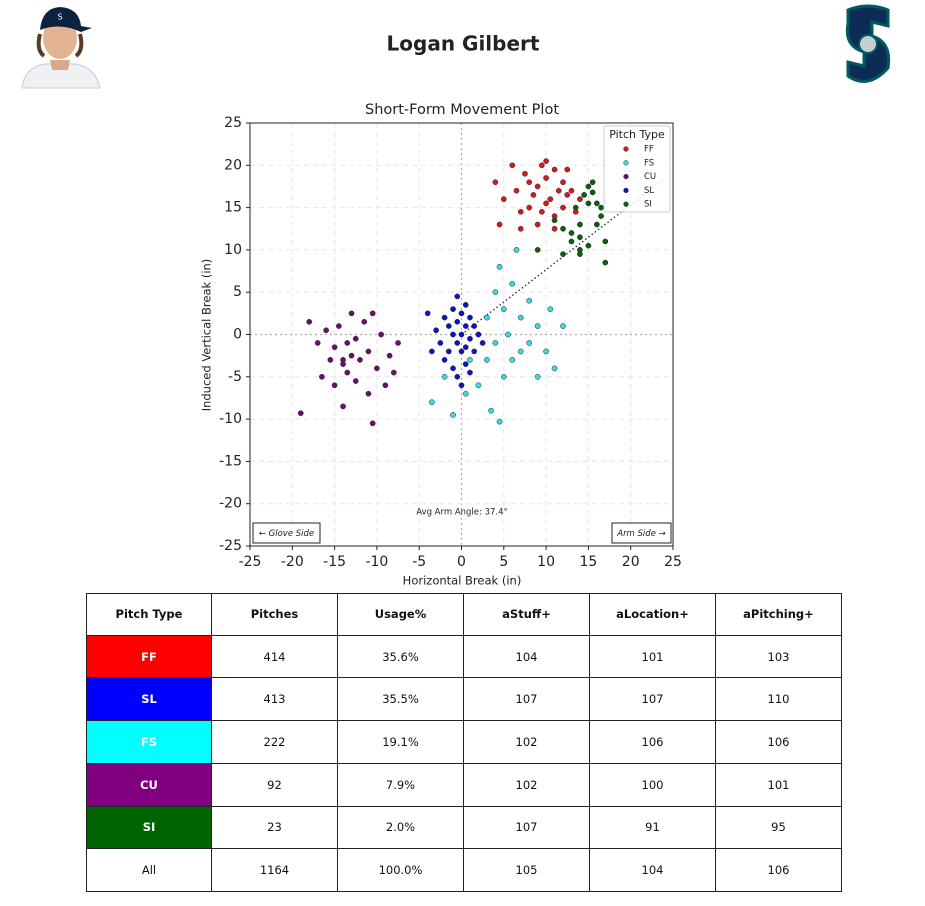 This screenshot has height=906, width=925. I want to click on header-cell: aStuff+, so click(526, 614).